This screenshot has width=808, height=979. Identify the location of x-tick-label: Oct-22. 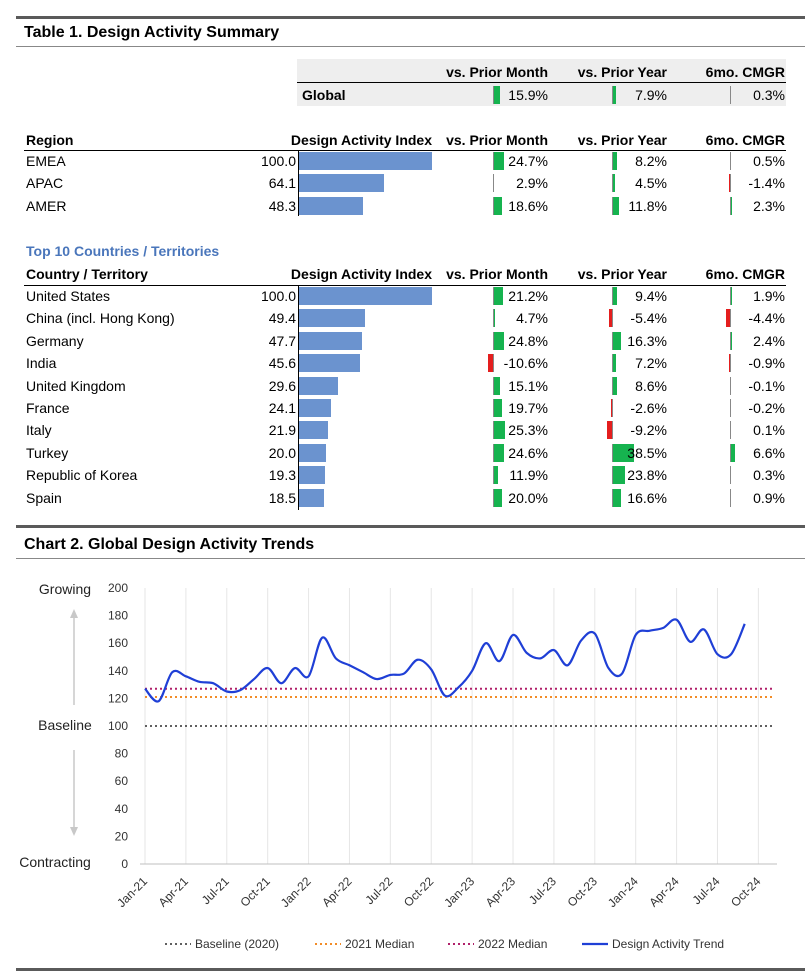
(419, 892).